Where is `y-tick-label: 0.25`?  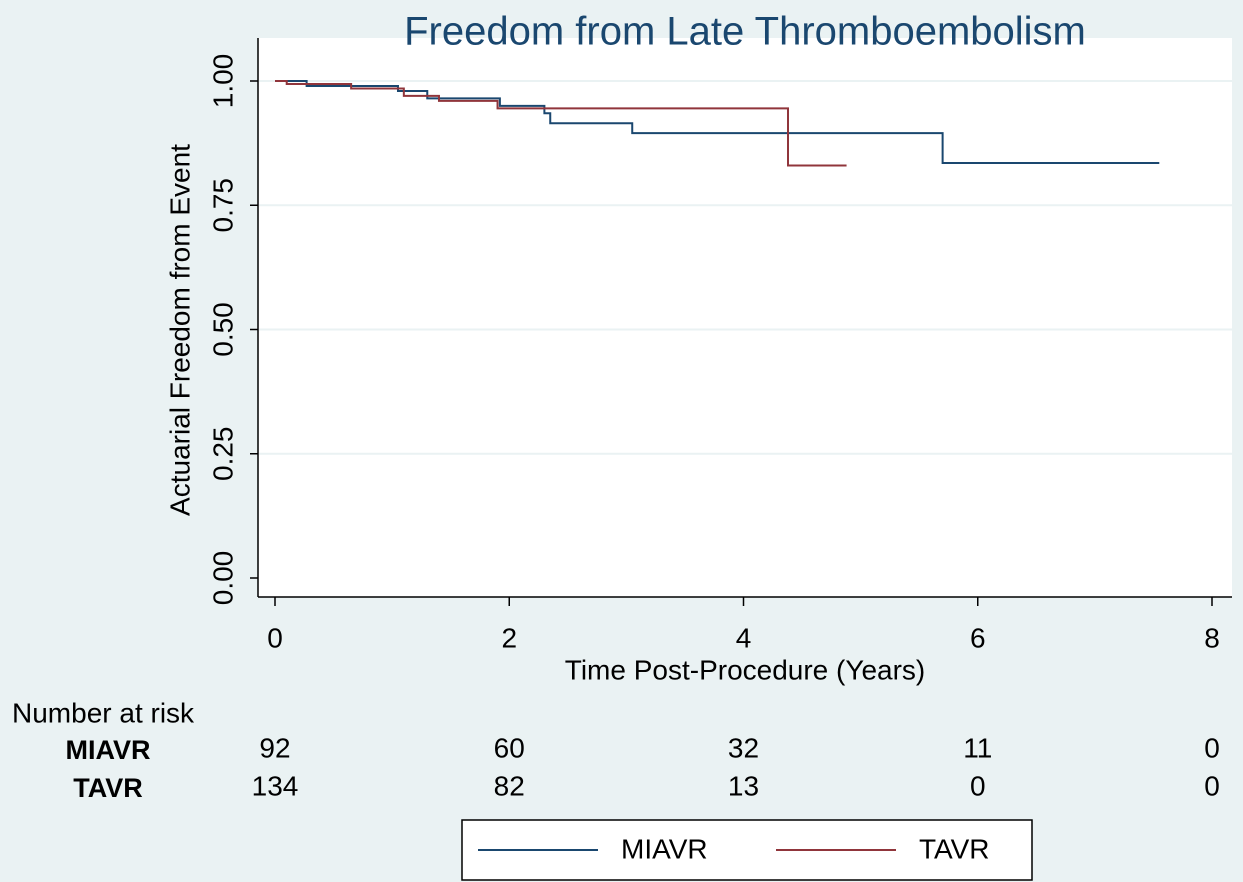 y-tick-label: 0.25 is located at coordinates (222, 454).